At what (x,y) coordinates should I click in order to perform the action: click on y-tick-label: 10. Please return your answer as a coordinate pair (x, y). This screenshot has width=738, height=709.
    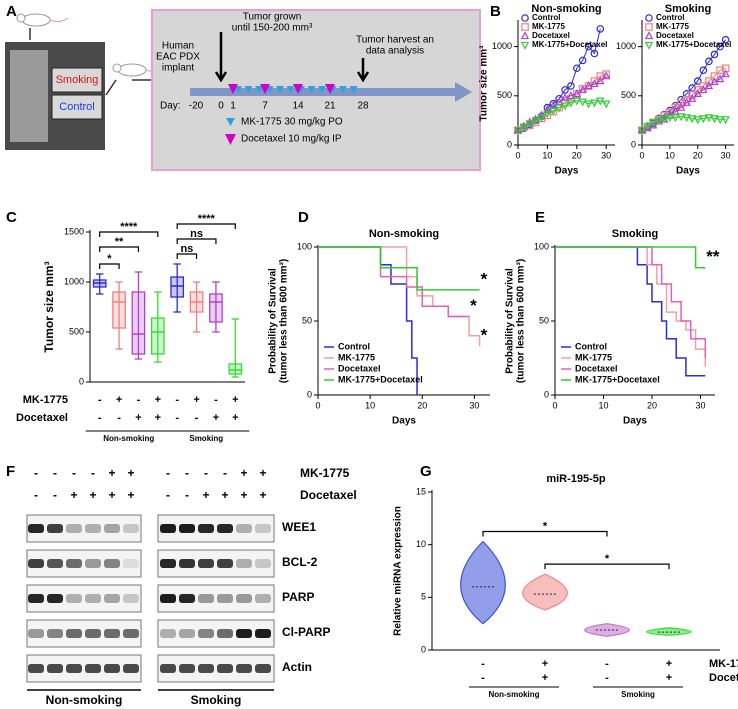
    Looking at the image, I should click on (421, 544).